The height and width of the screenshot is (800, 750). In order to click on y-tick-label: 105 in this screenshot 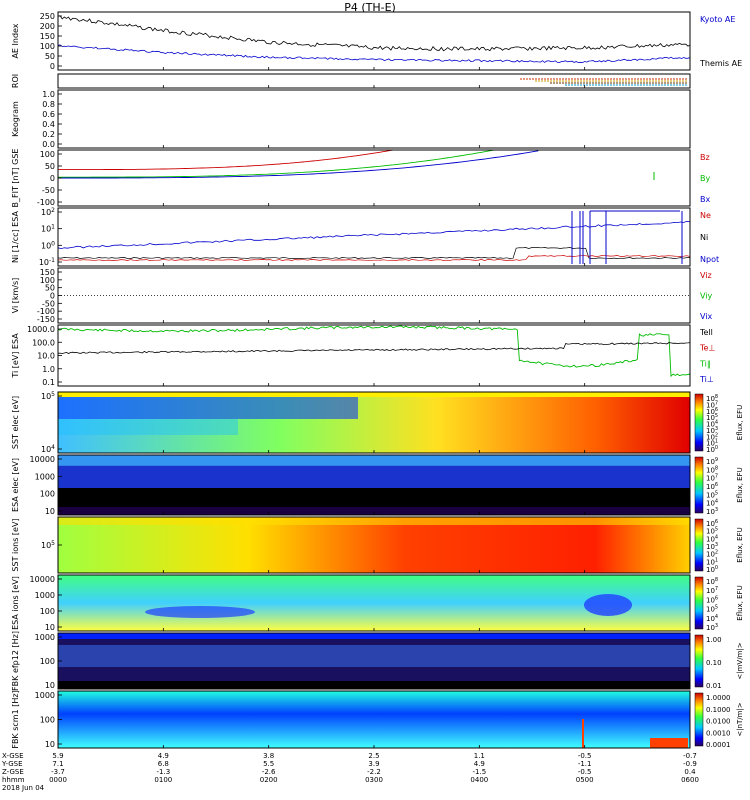, I will do `click(48, 396)`.